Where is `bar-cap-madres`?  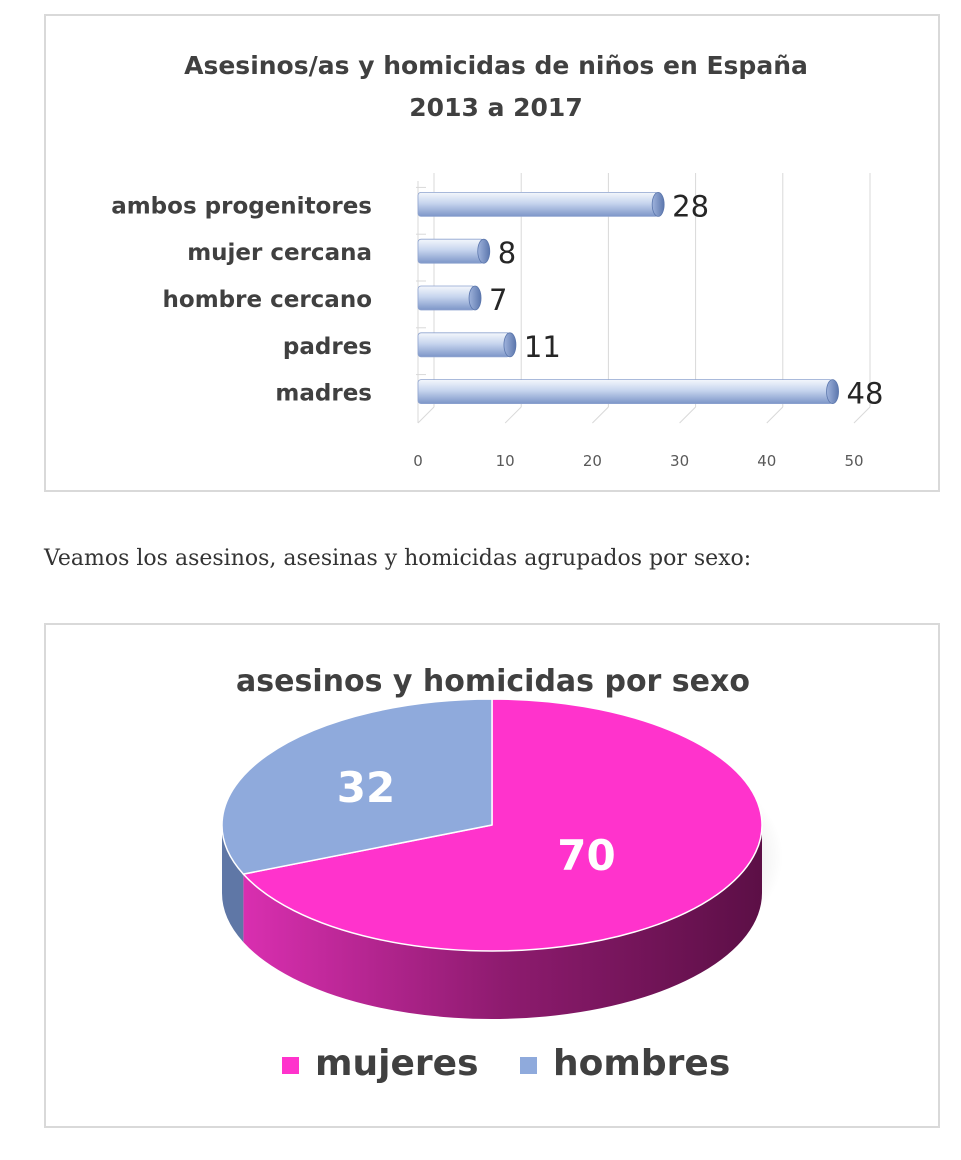
bar-cap-madres is located at coordinates (832, 392).